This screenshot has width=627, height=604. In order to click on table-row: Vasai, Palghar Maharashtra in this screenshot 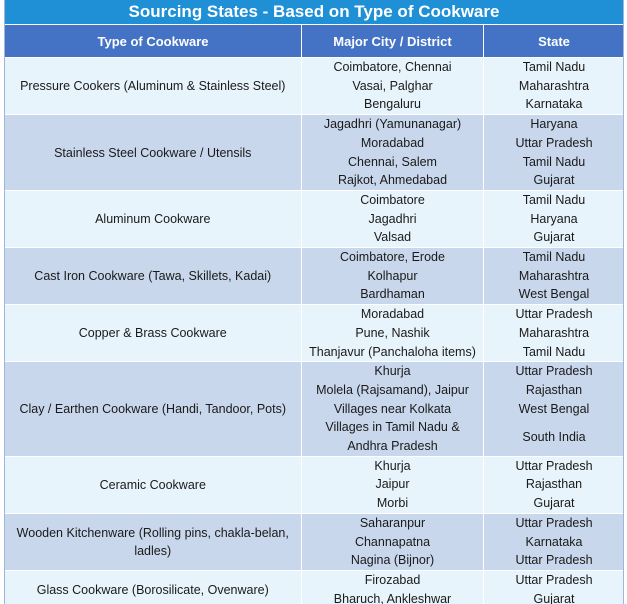, I will do `click(315, 86)`.